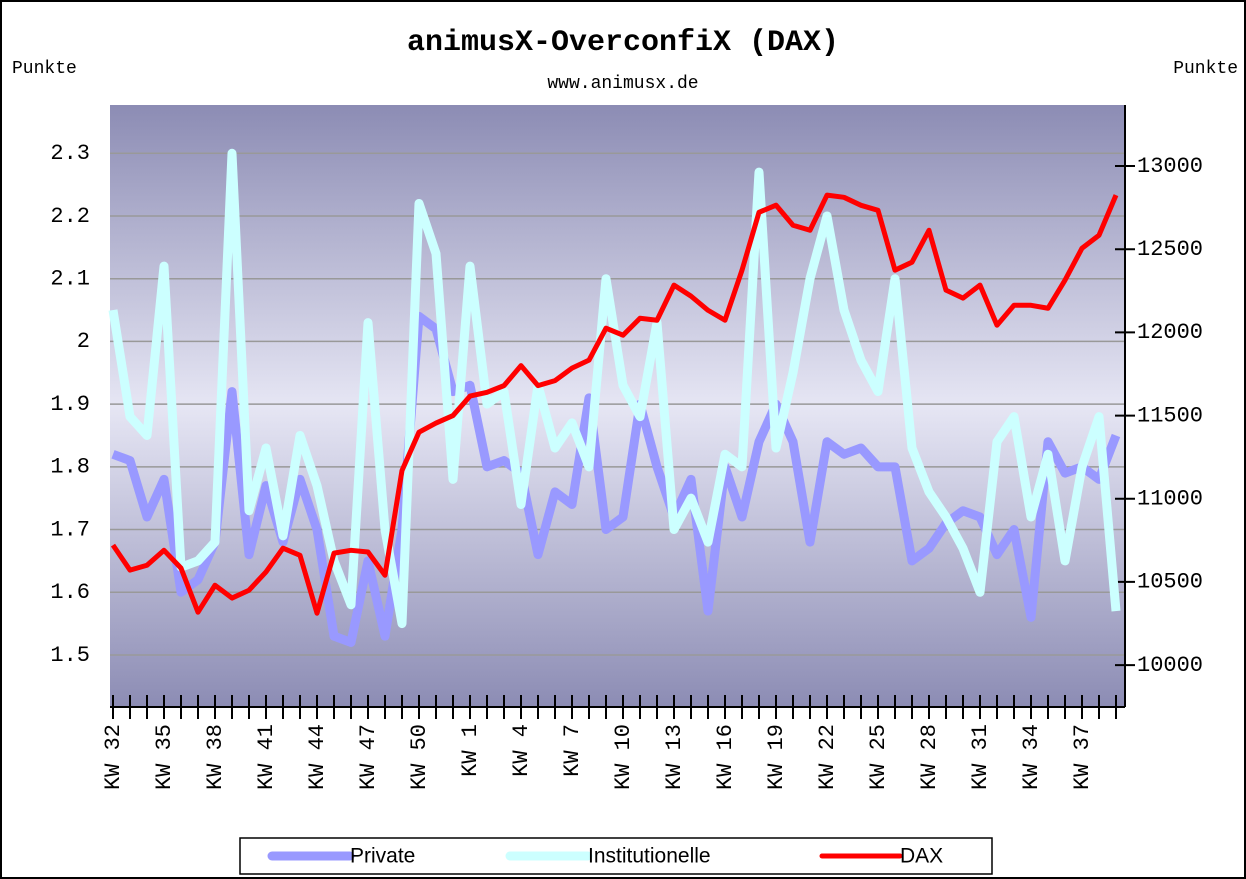 The height and width of the screenshot is (879, 1246). I want to click on y-tick-label: 1.8, so click(70, 467).